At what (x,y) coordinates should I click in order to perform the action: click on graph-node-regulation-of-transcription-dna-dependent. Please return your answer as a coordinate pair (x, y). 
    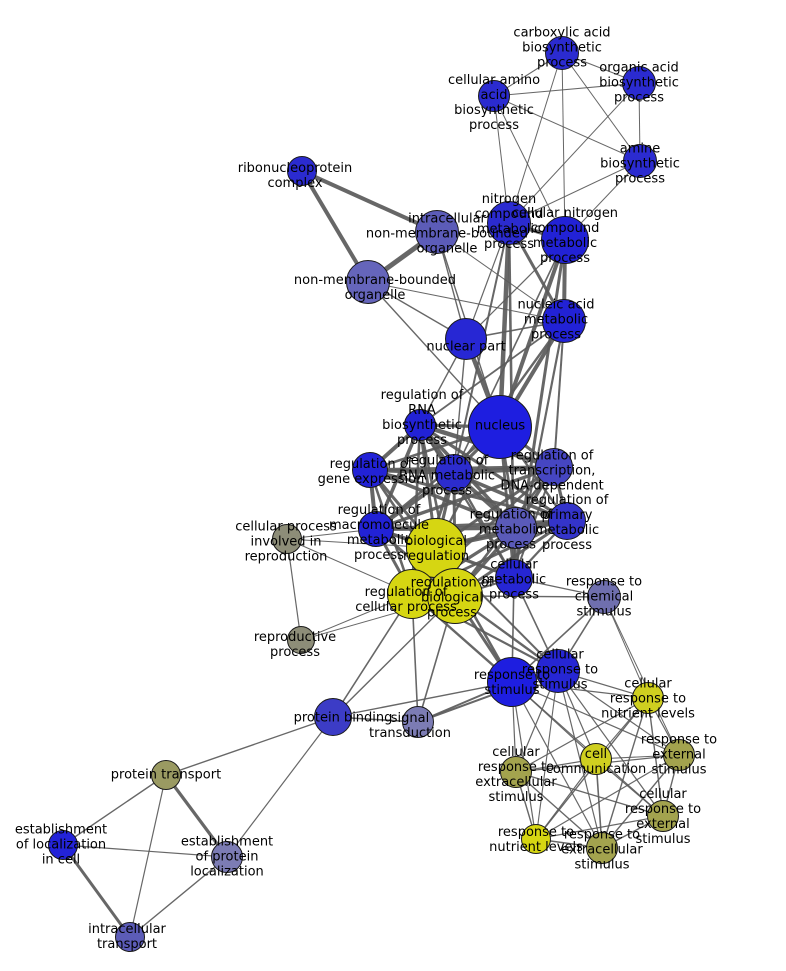
    Looking at the image, I should click on (554, 467).